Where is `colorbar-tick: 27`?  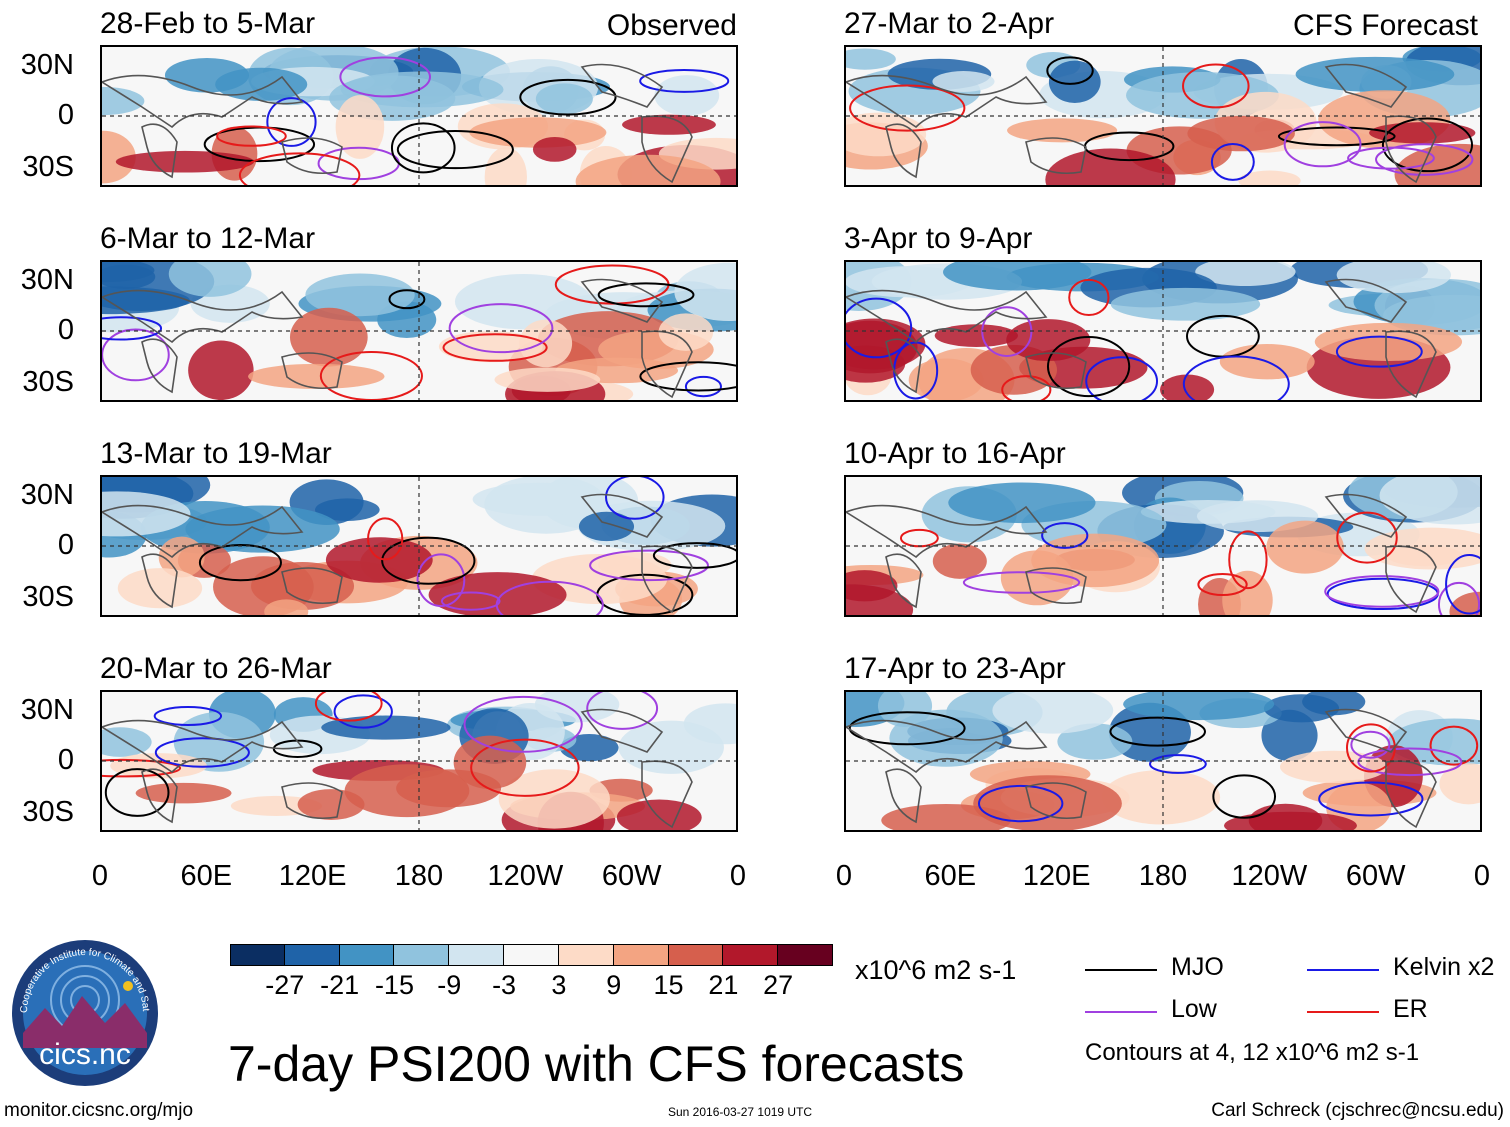
colorbar-tick: 27 is located at coordinates (778, 985).